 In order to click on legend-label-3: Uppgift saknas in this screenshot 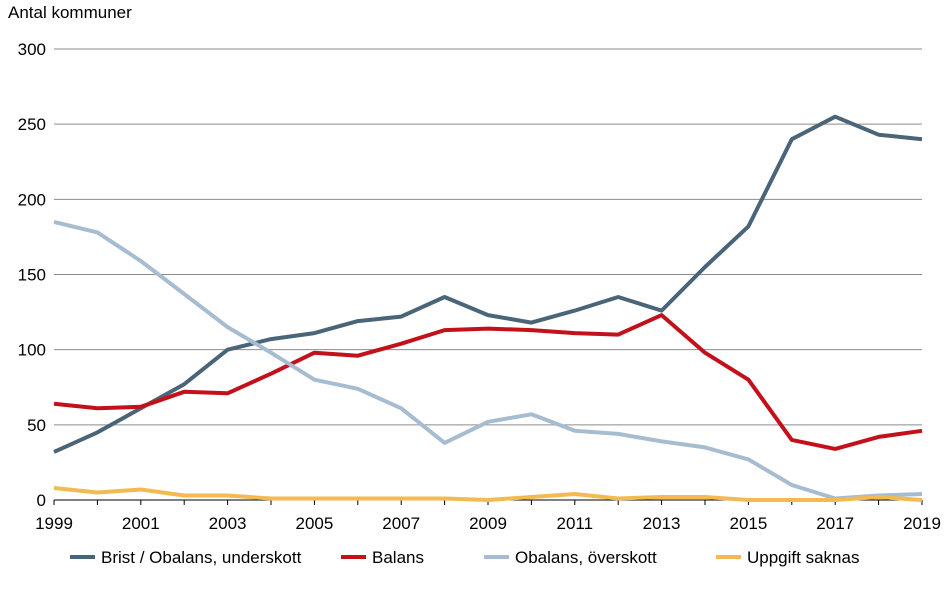, I will do `click(803, 557)`.